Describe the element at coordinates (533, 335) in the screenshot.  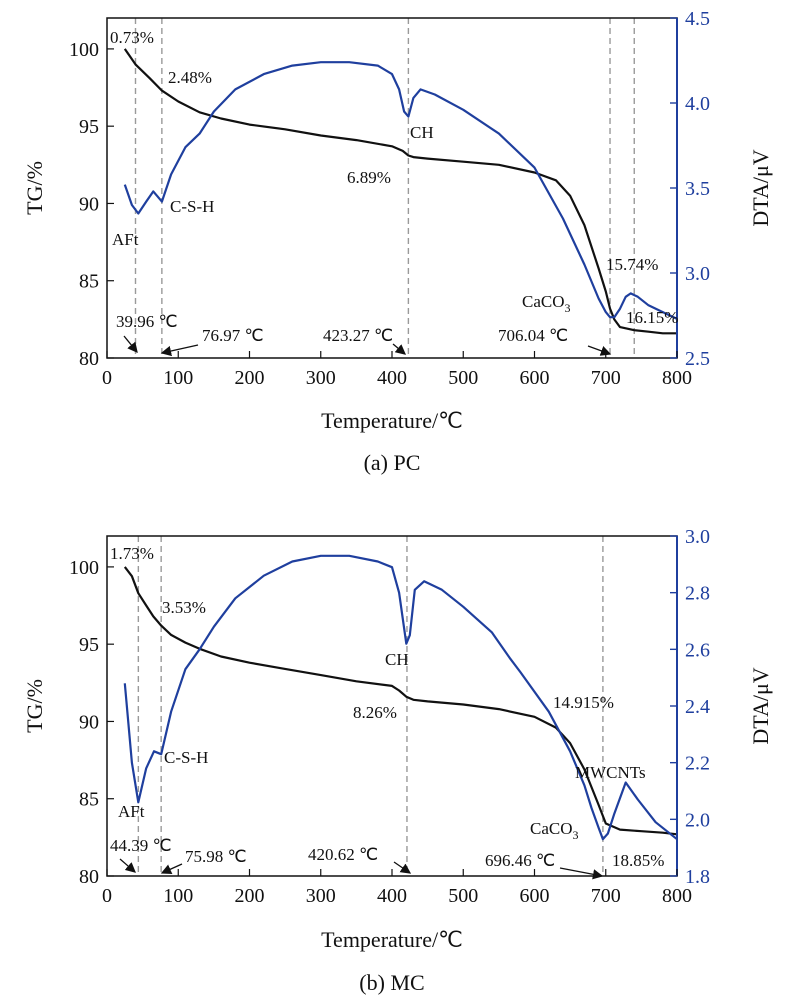
I see `peak-temp-label: 706.04 ℃` at that location.